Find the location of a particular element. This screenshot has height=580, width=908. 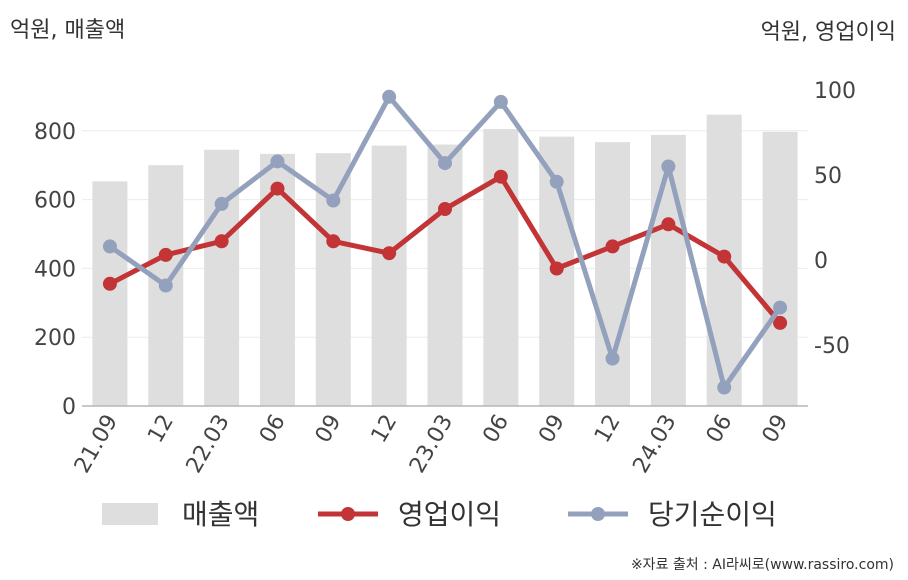

source-note: ※자료 출처 : AI라씨로(www.rassiro.com) is located at coordinates (762, 565).